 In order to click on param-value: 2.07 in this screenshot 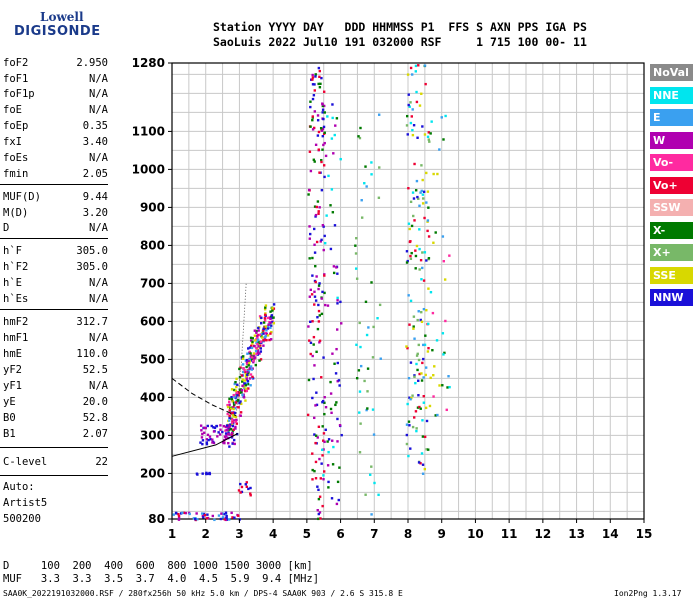, I will do `click(95, 434)`.